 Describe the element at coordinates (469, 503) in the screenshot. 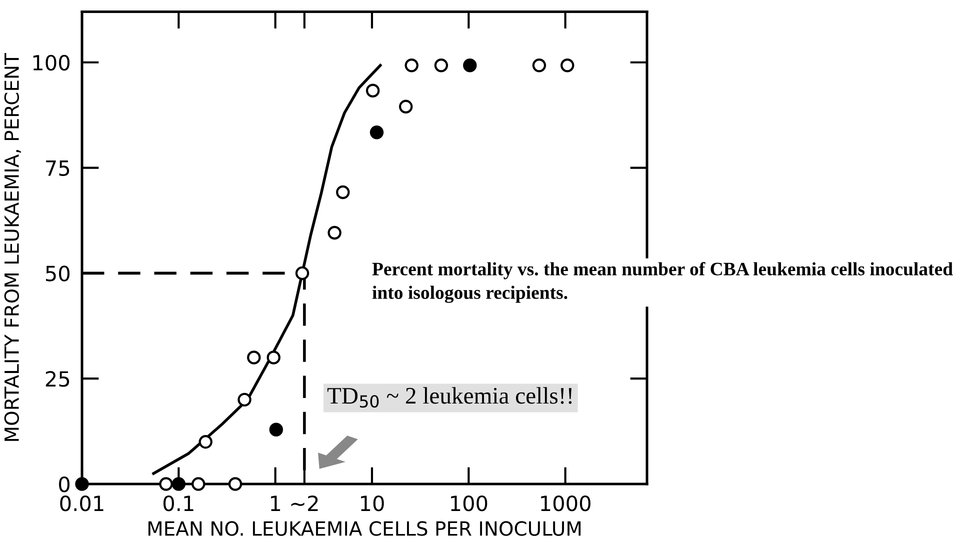

I see `x-tick-label: 100` at that location.